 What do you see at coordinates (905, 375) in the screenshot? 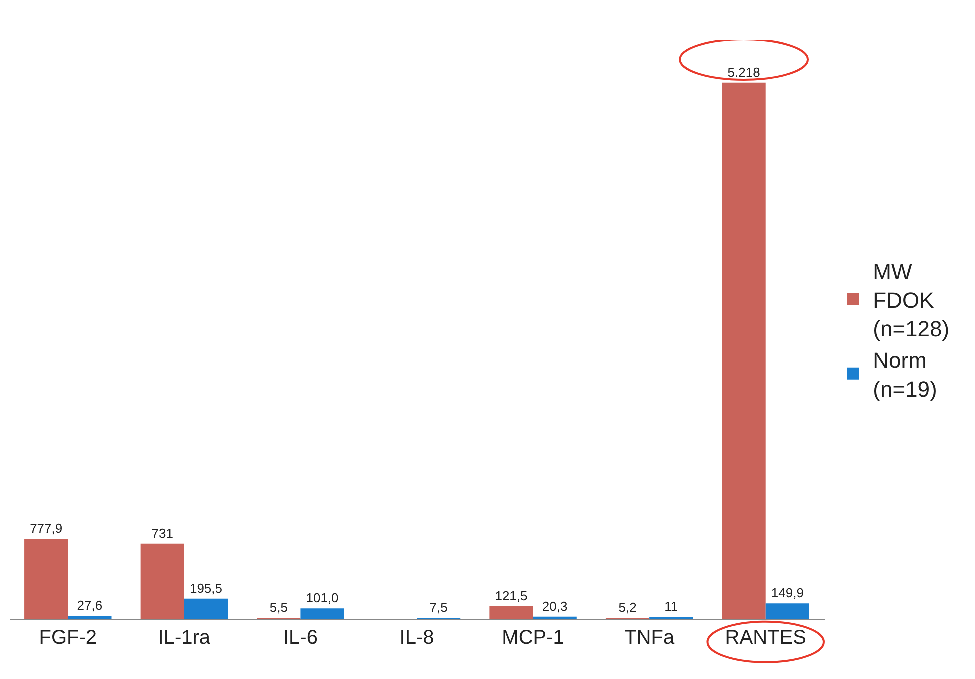
I see `legend-label: Norm (n=19)` at bounding box center [905, 375].